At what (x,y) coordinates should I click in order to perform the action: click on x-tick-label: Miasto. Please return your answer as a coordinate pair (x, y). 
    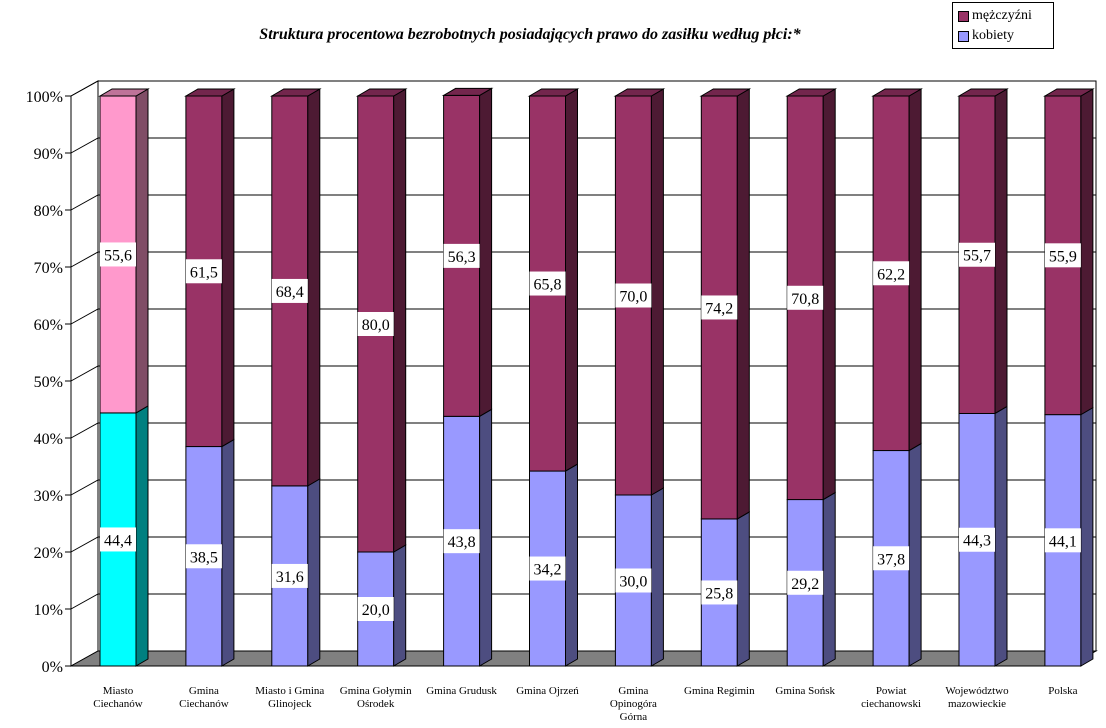
    Looking at the image, I should click on (118, 691).